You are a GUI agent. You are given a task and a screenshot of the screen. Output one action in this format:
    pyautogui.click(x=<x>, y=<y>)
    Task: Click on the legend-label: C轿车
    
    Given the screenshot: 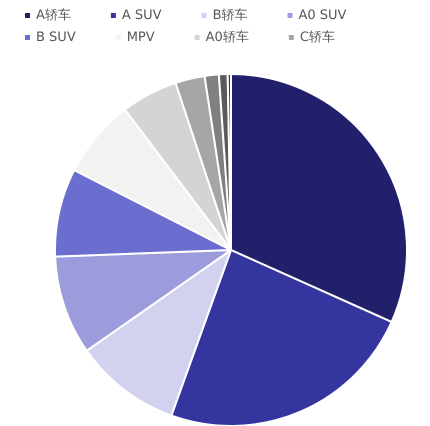 What is the action you would take?
    pyautogui.click(x=317, y=37)
    